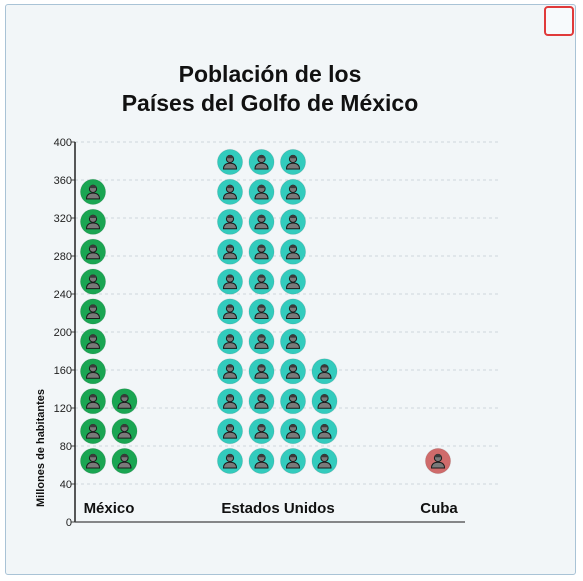  What do you see at coordinates (63, 181) in the screenshot?
I see `y-tick-label: 360` at bounding box center [63, 181].